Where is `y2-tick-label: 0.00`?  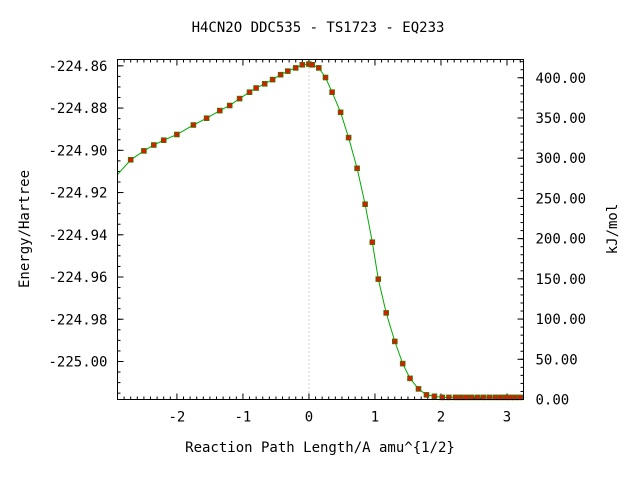 y2-tick-label: 0.00 is located at coordinates (553, 401).